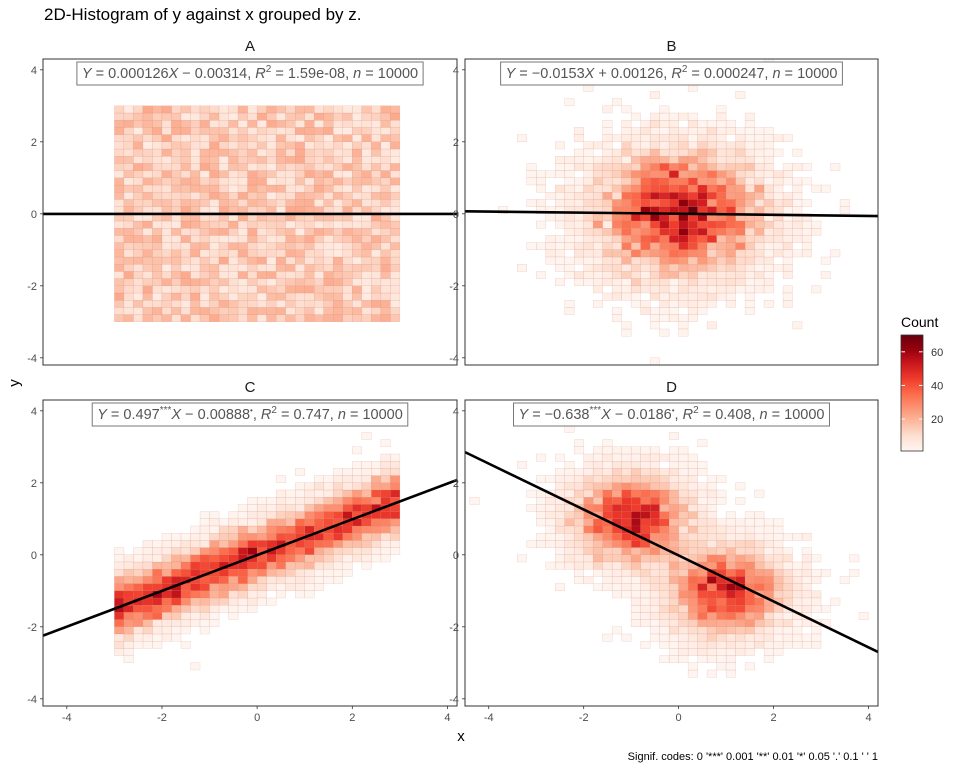  Describe the element at coordinates (602, 74) in the screenshot. I see `eq-intercept-sign: +` at that location.